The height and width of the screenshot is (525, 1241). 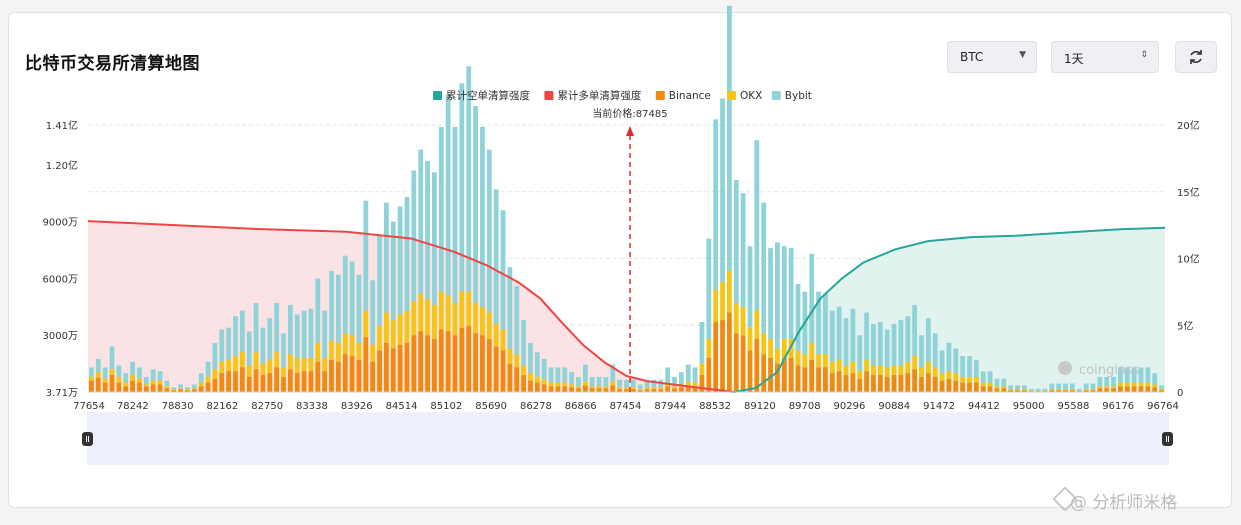 I want to click on x-tick-label: 83338, so click(x=312, y=406).